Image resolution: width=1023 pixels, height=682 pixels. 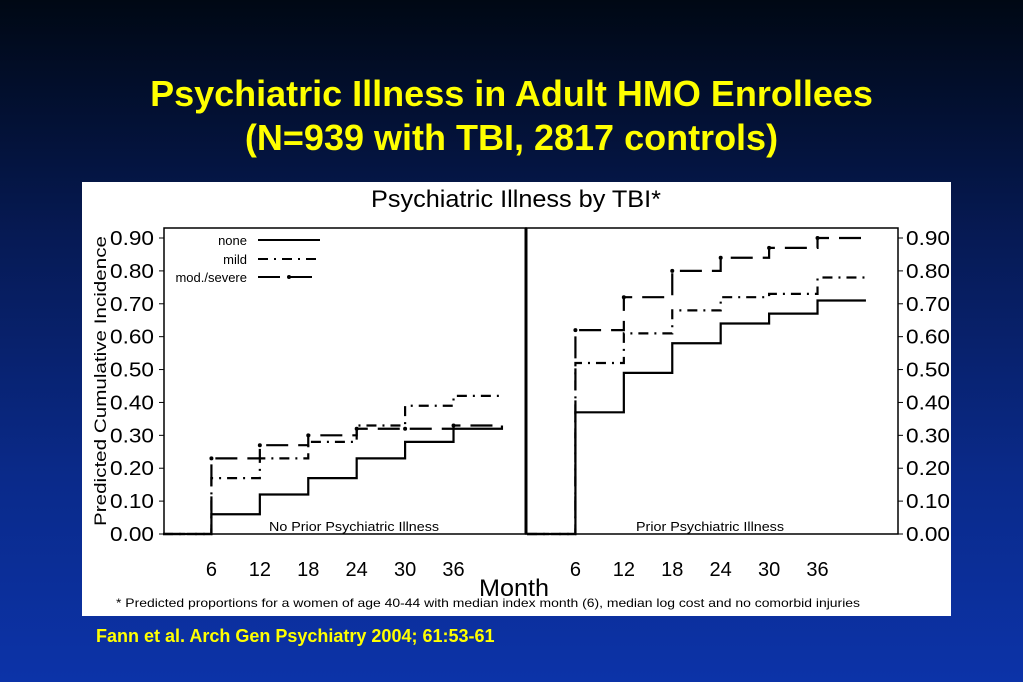 I want to click on series-line-mild-right, so click(x=696, y=406).